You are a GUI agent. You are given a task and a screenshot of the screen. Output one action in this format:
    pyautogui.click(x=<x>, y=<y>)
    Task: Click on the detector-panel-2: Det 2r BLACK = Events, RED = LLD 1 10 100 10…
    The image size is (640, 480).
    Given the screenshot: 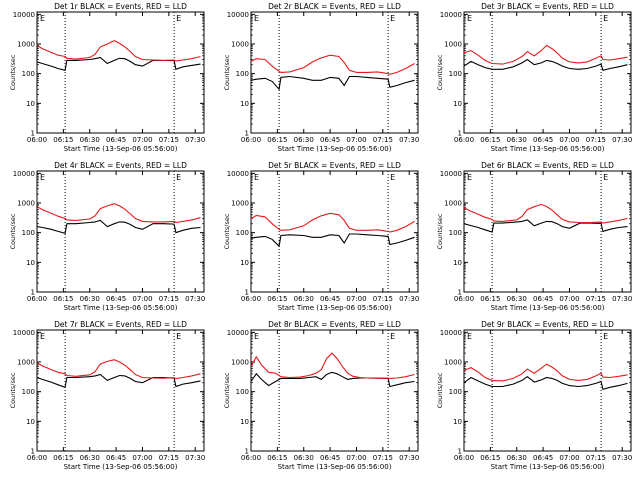 What is the action you would take?
    pyautogui.click(x=321, y=77)
    